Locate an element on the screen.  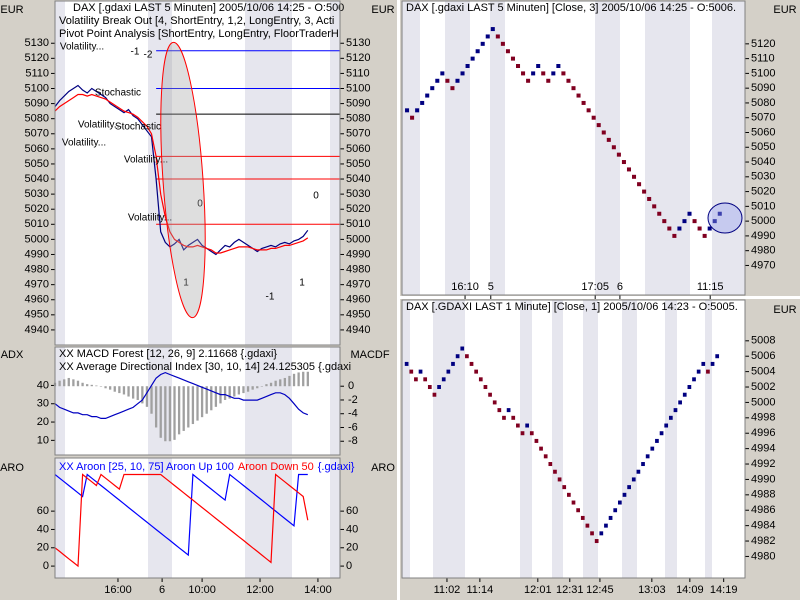
unit-label: EUR is located at coordinates (382, 10).